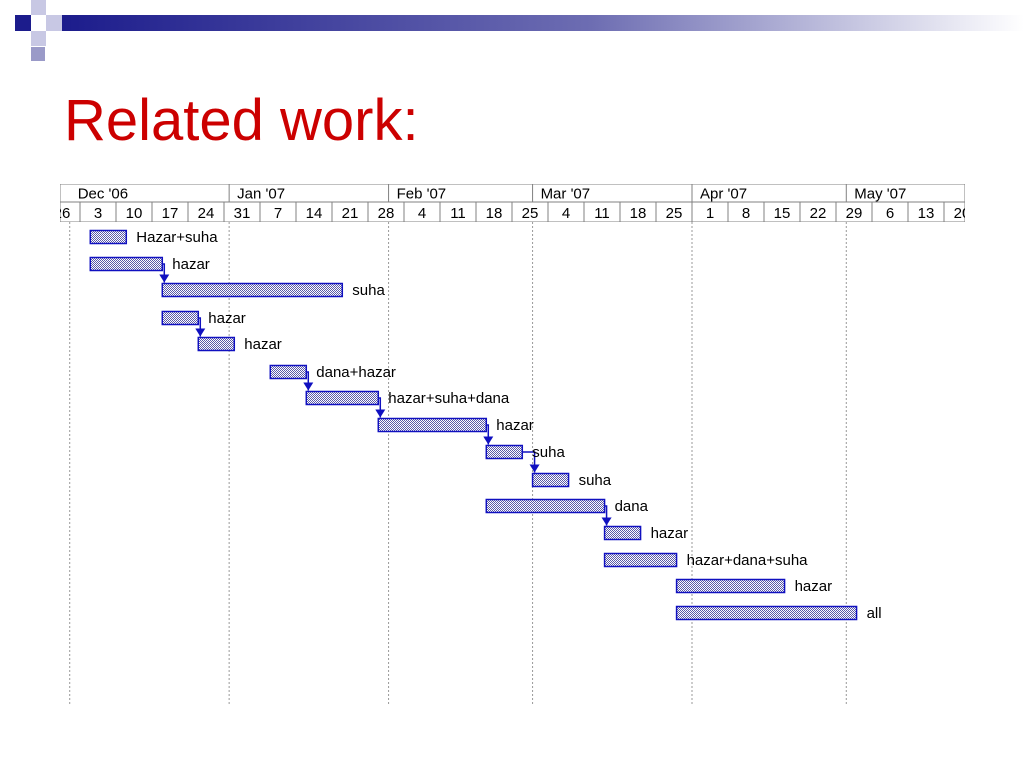  What do you see at coordinates (177, 237) in the screenshot?
I see `task-label: Hazar+suha` at bounding box center [177, 237].